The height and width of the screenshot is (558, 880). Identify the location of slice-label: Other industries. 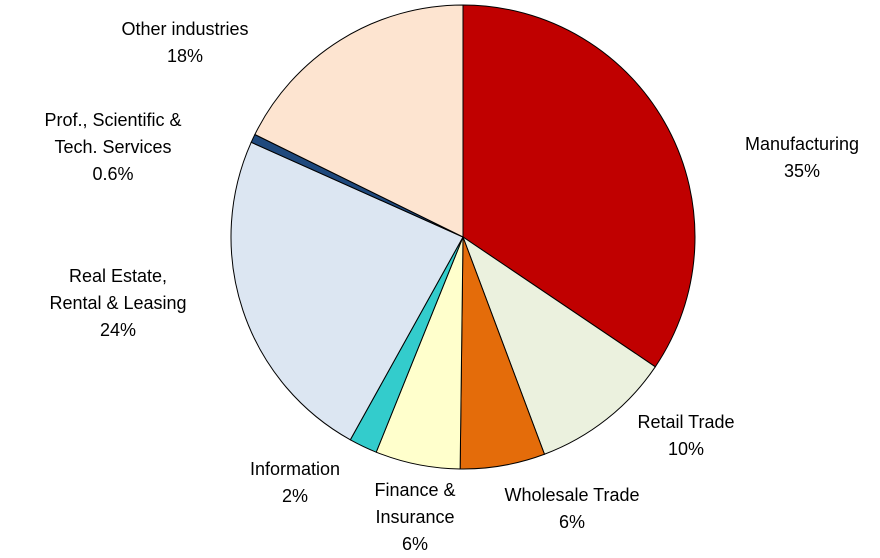
(184, 29).